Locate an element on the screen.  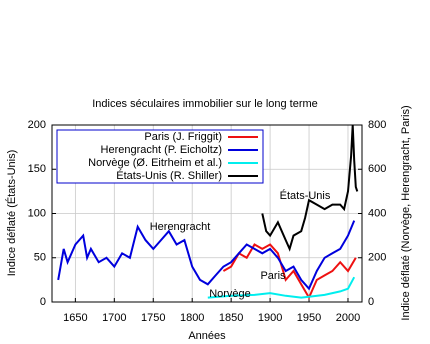
y-axis-label: Indice déflaté (États-Unis) is located at coordinates (11, 213).